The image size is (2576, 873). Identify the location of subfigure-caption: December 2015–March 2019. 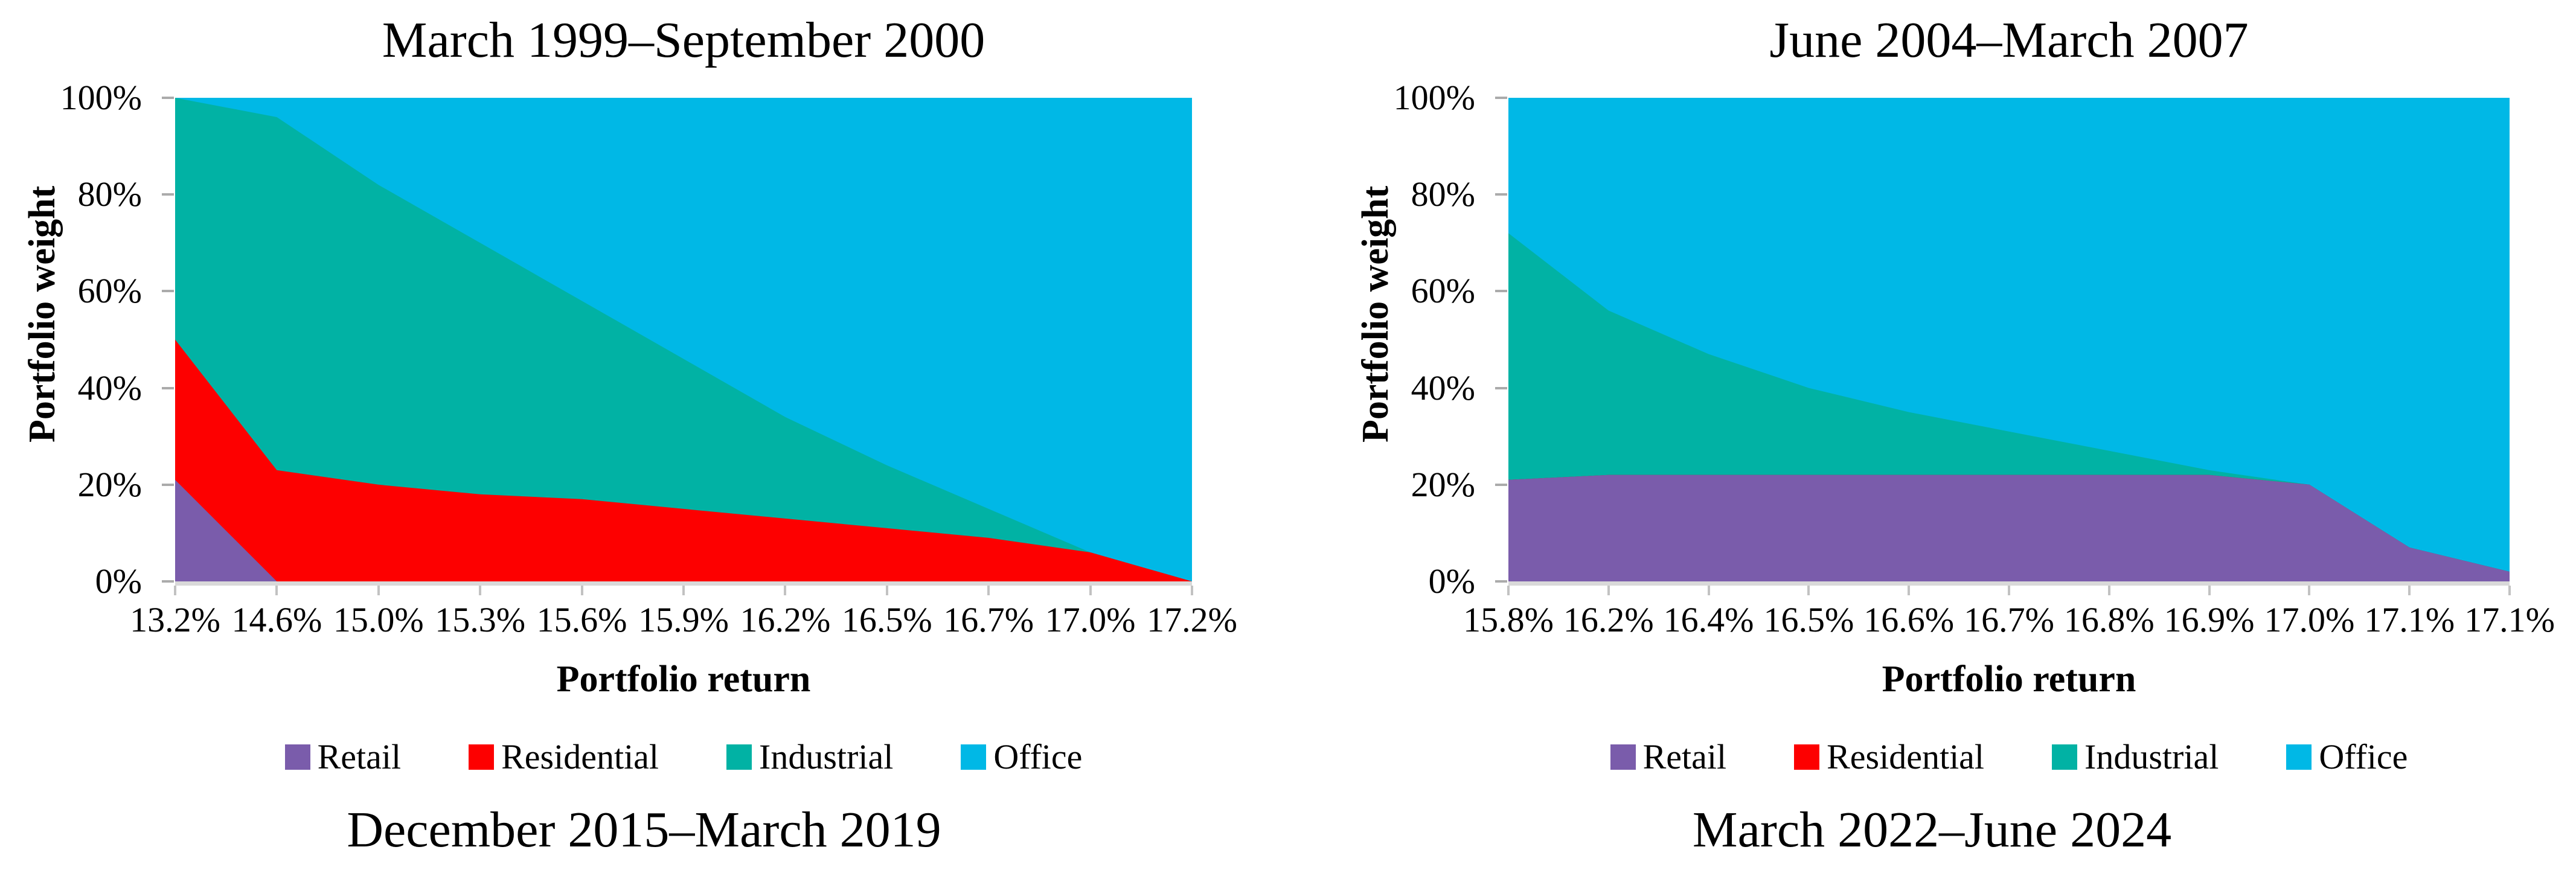
(644, 830).